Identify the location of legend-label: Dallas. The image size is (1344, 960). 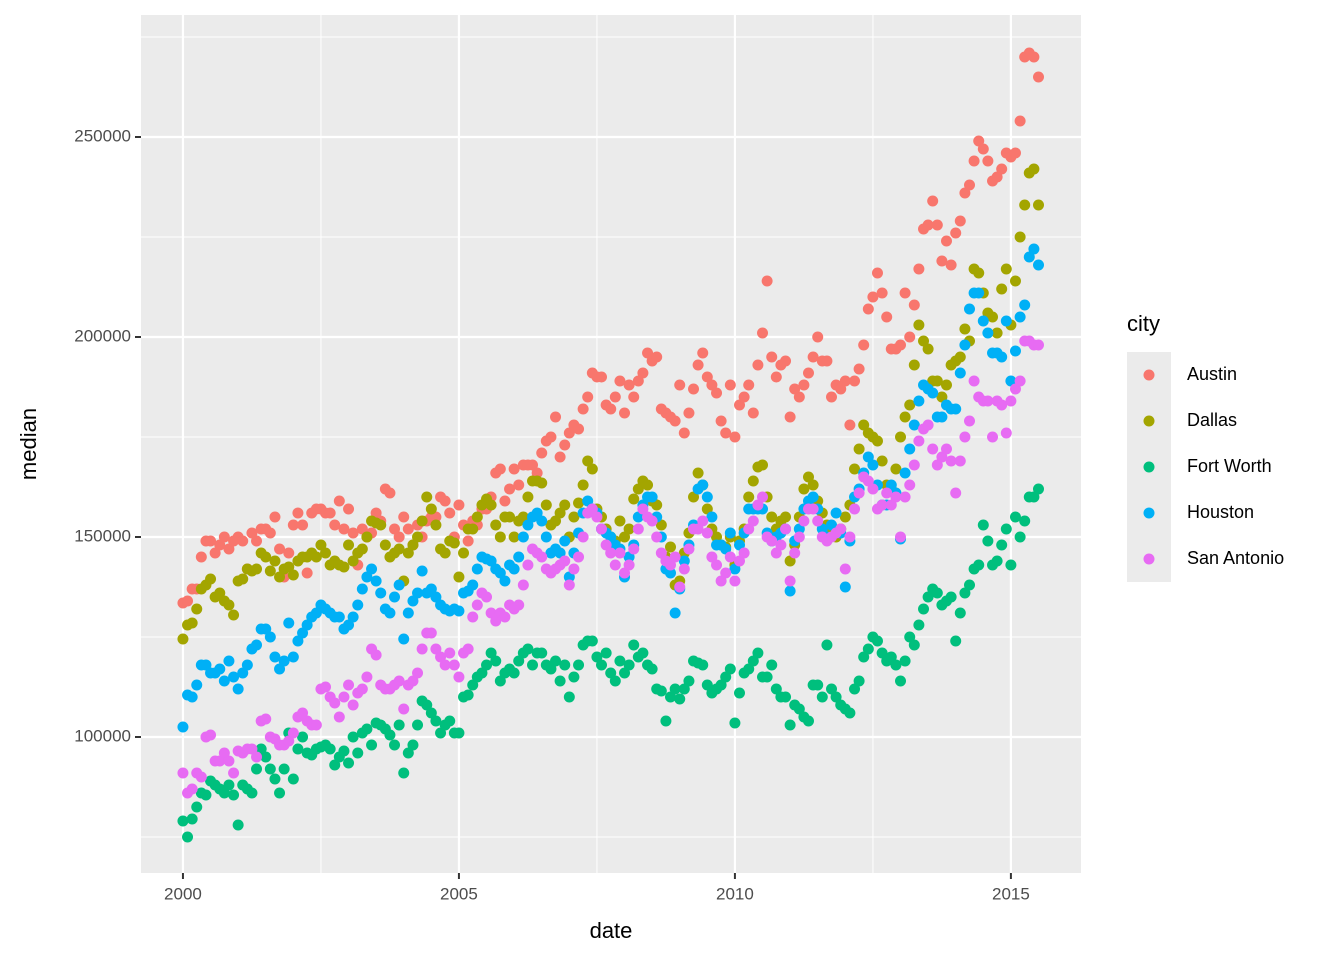
(1212, 420).